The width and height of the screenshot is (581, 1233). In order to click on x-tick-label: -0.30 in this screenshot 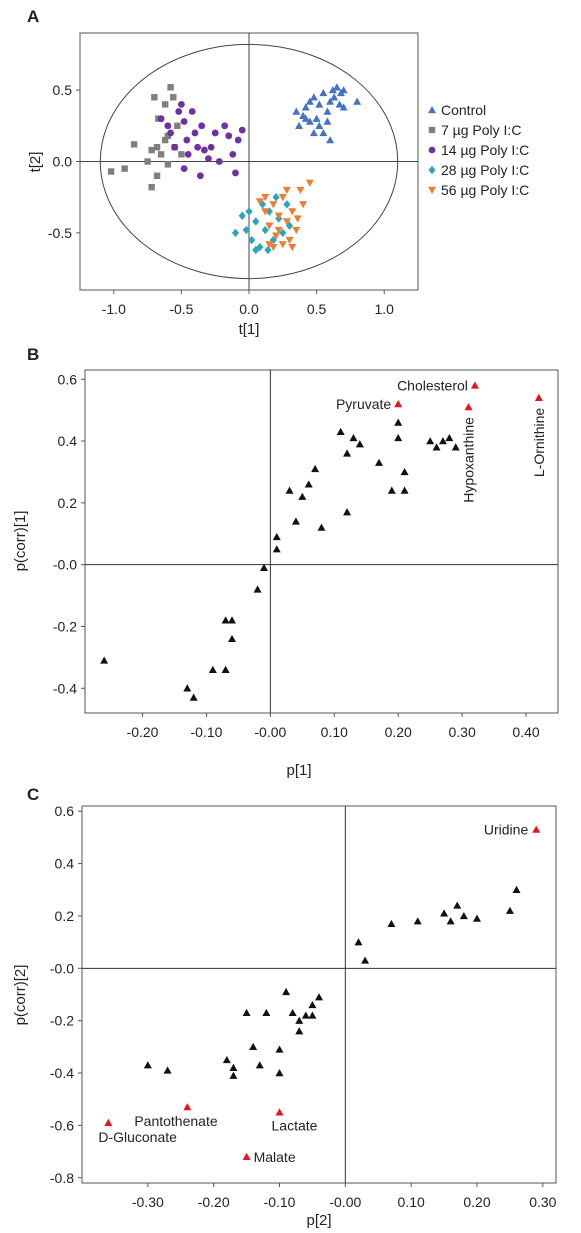, I will do `click(148, 1202)`.